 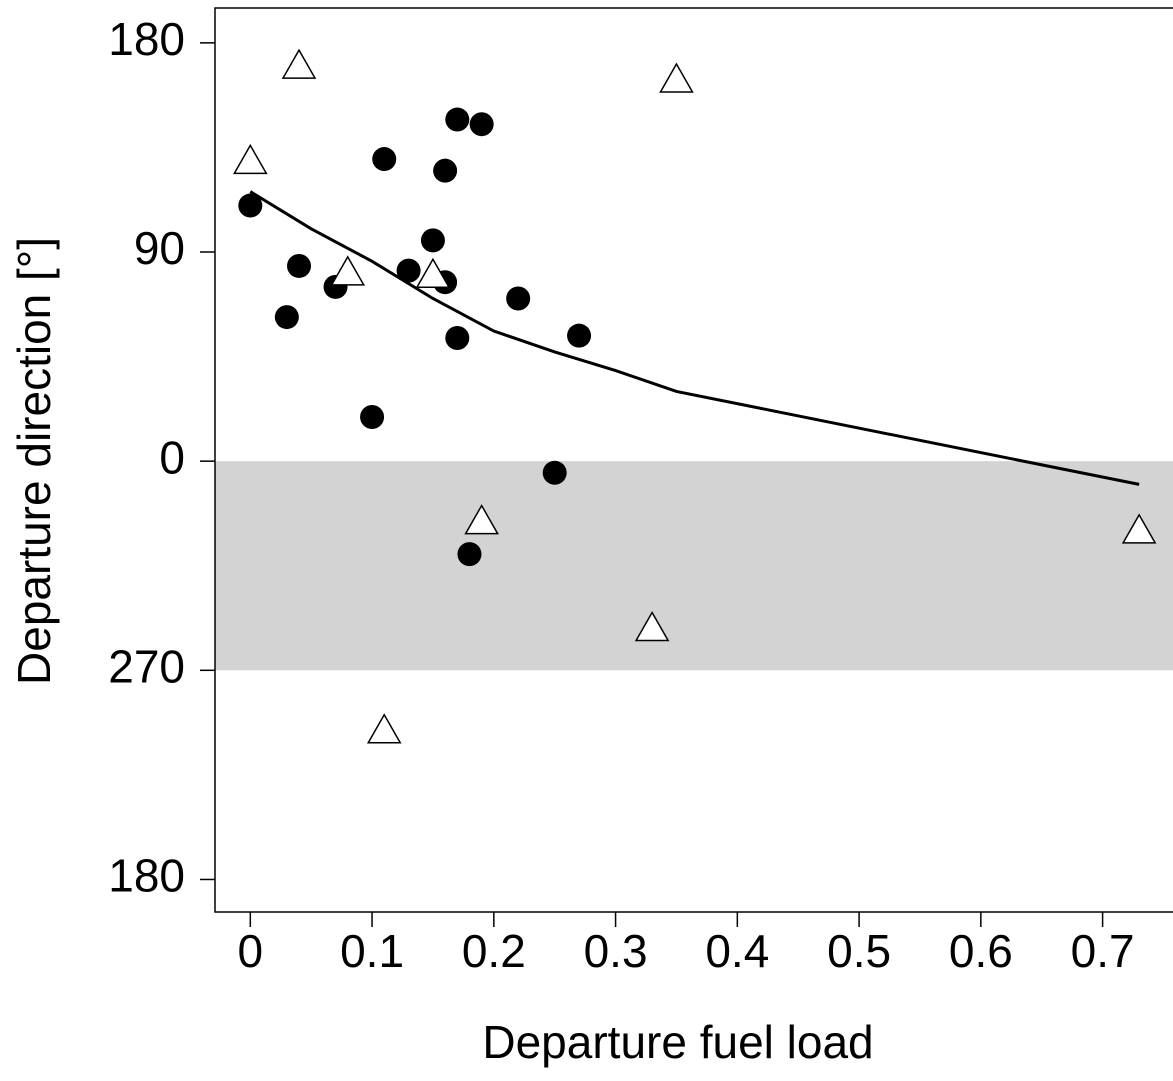 I want to click on y-tick-label: 270, so click(x=146, y=666).